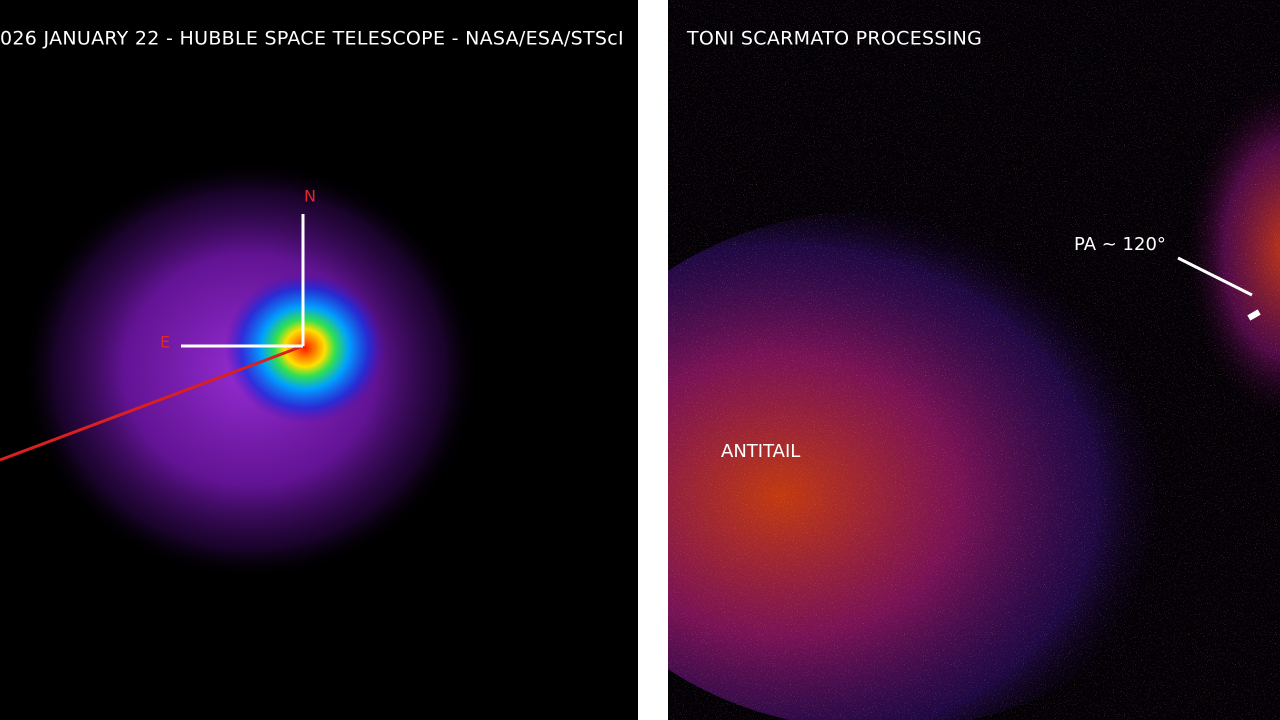 The image size is (1280, 720). What do you see at coordinates (1120, 244) in the screenshot?
I see `pa-label: PA ~ 120°` at bounding box center [1120, 244].